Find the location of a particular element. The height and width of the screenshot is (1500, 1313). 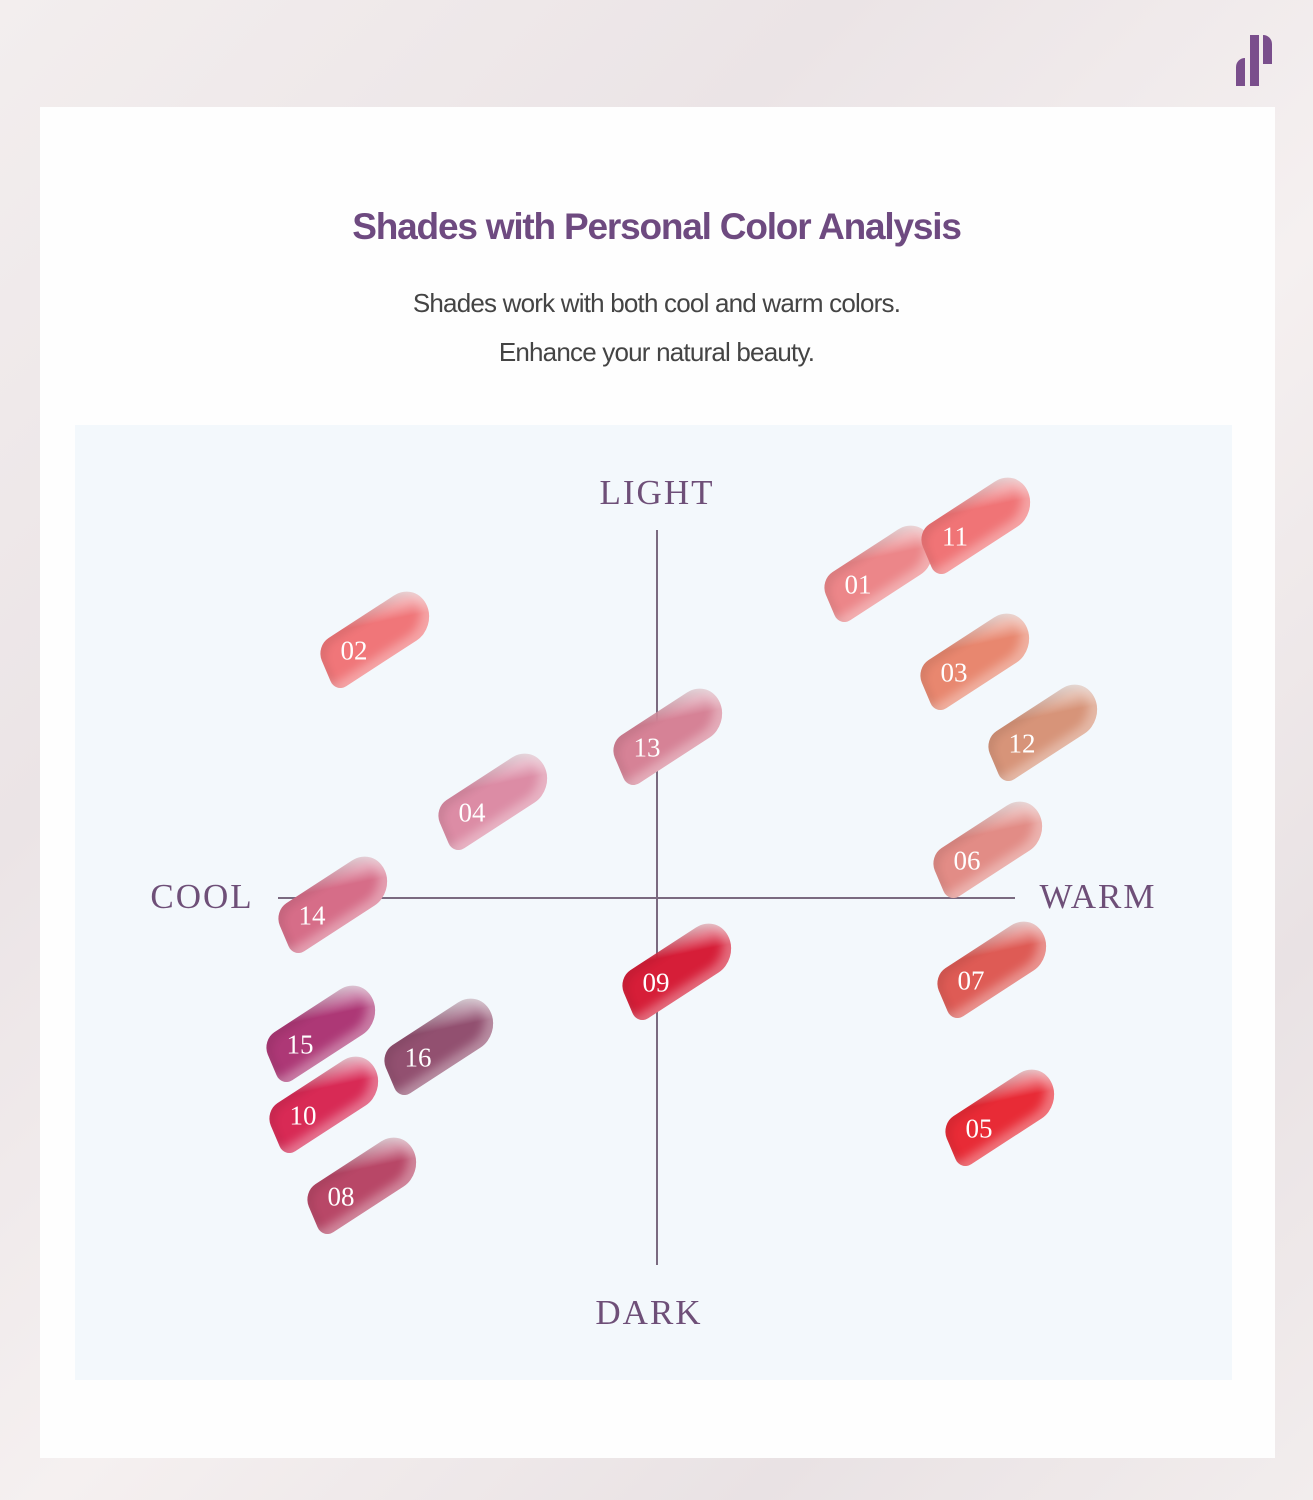

shade-label: 02 is located at coordinates (354, 650).